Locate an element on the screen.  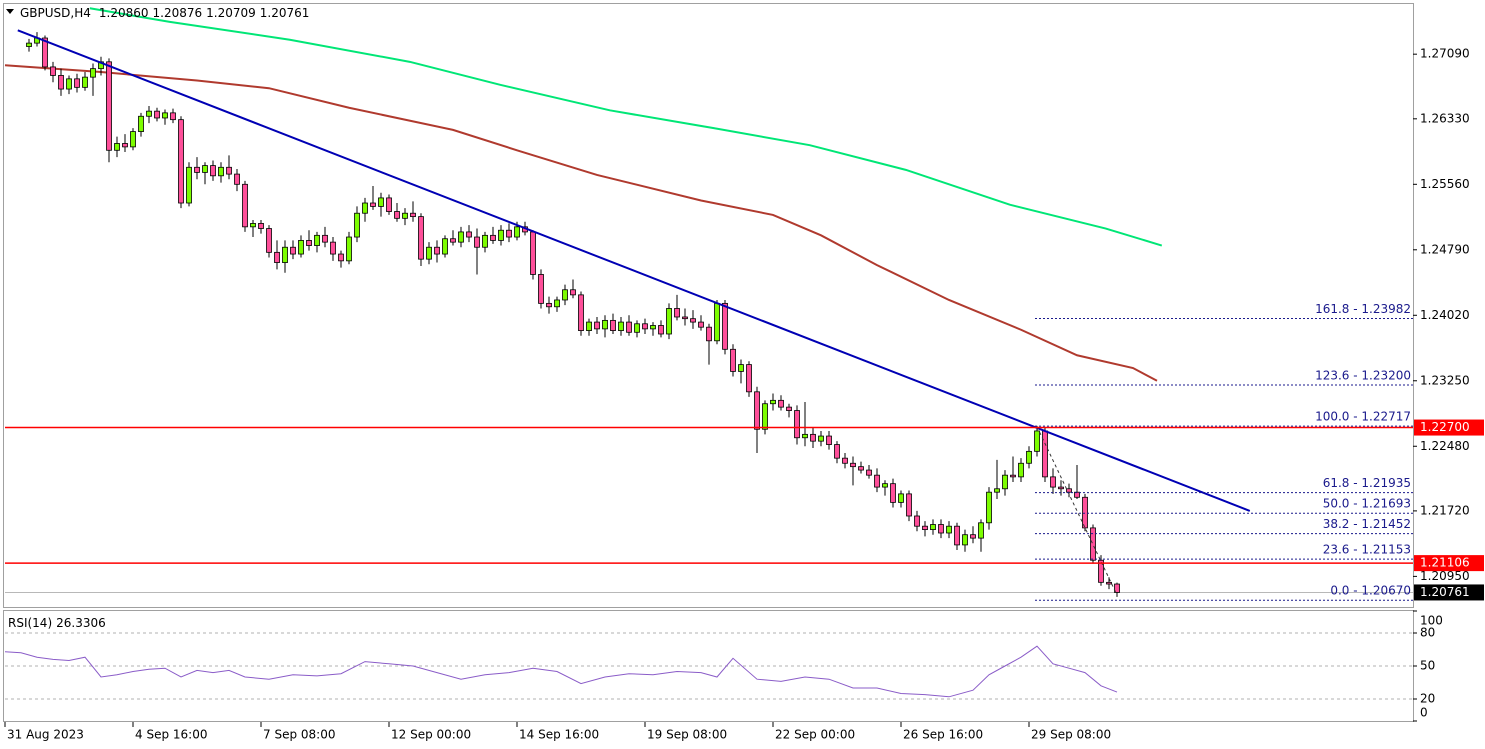
fib-label: 123.6 - 1.23200 is located at coordinates (1363, 376).